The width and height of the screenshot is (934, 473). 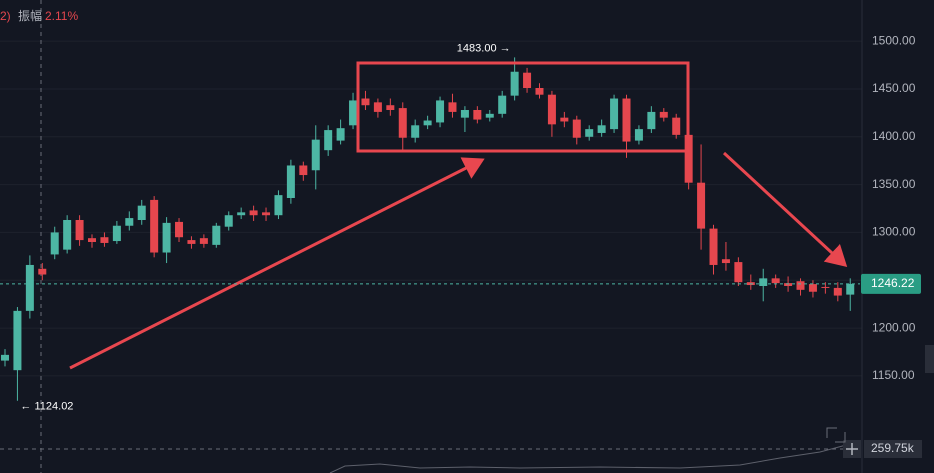 I want to click on min-label: ← 1124.02, so click(x=46, y=407).